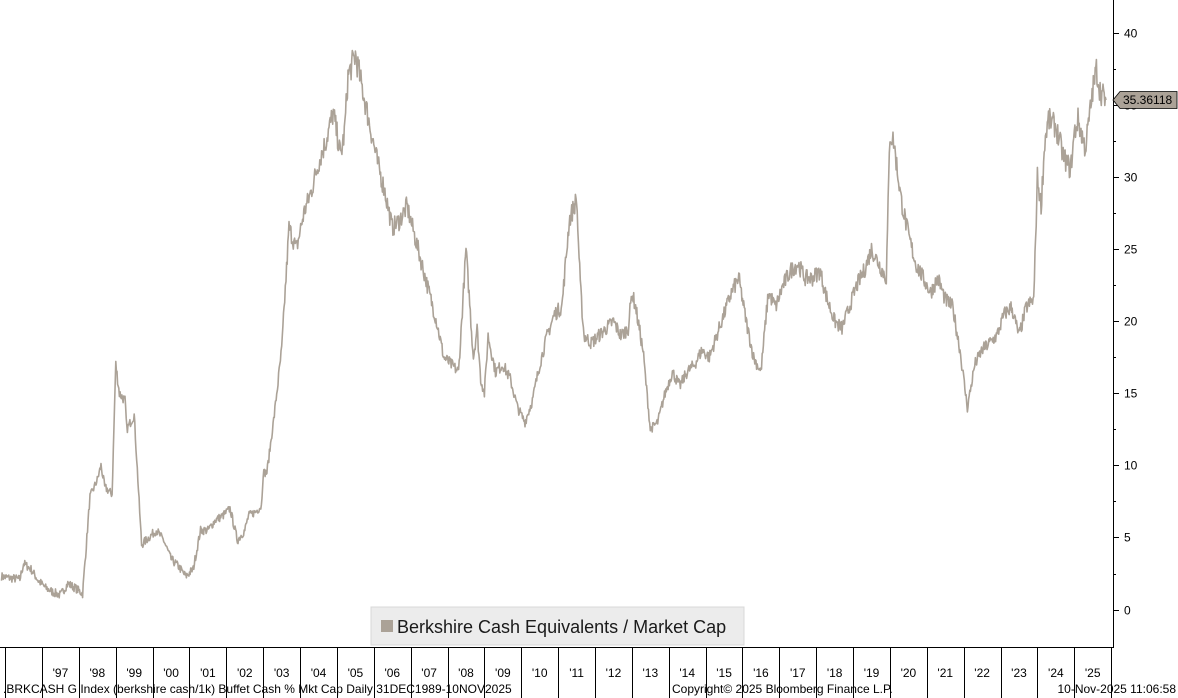 The width and height of the screenshot is (1178, 698). I want to click on x-tick-label: '15, so click(724, 673).